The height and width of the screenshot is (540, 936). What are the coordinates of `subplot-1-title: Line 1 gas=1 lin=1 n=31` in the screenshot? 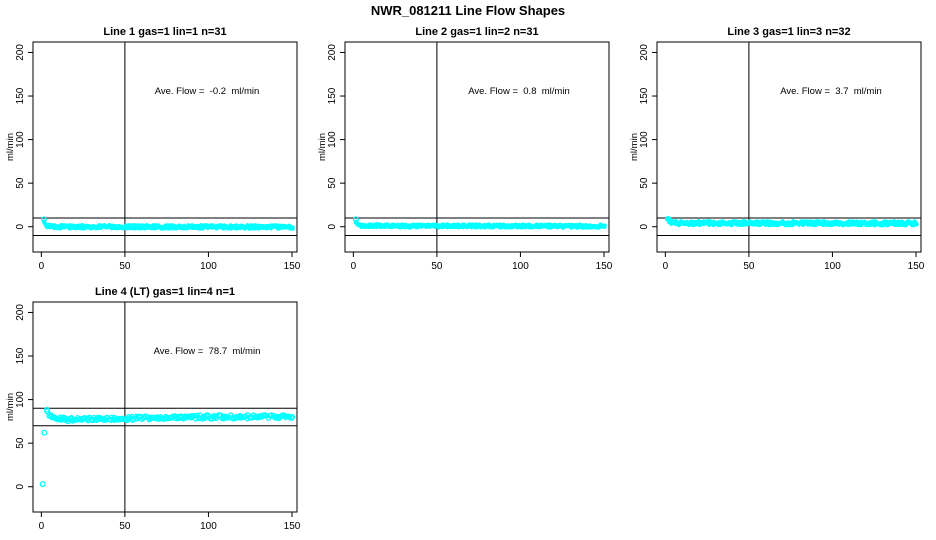 It's located at (165, 32).